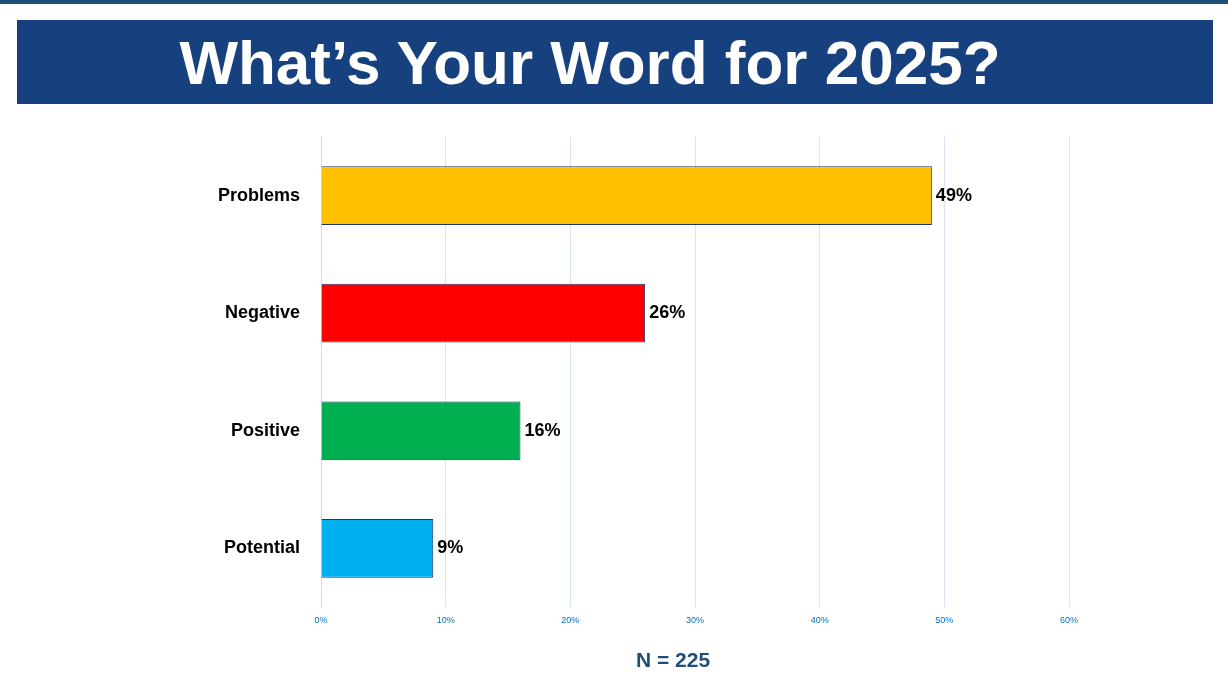  What do you see at coordinates (321, 620) in the screenshot?
I see `x-tick-label: 0%` at bounding box center [321, 620].